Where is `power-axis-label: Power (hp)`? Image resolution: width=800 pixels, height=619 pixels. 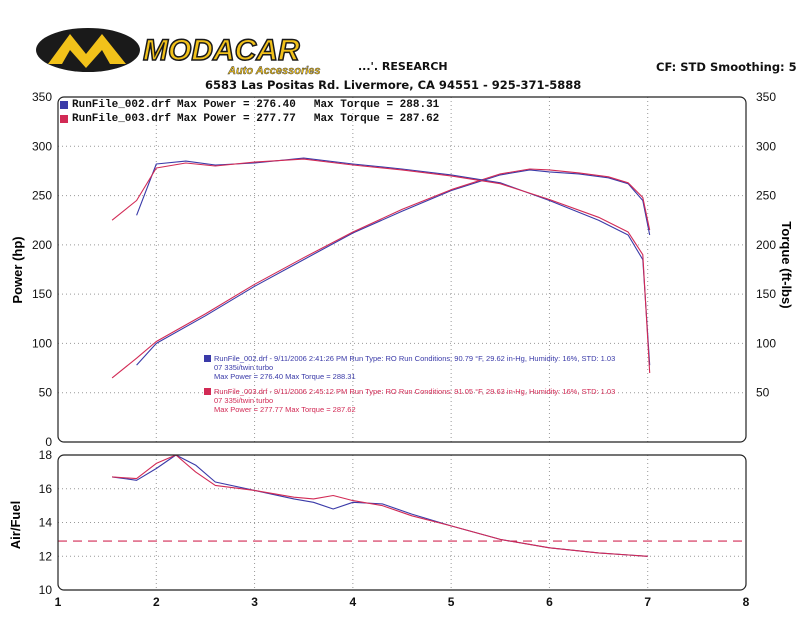
power-axis-label: Power (hp) is located at coordinates (17, 269).